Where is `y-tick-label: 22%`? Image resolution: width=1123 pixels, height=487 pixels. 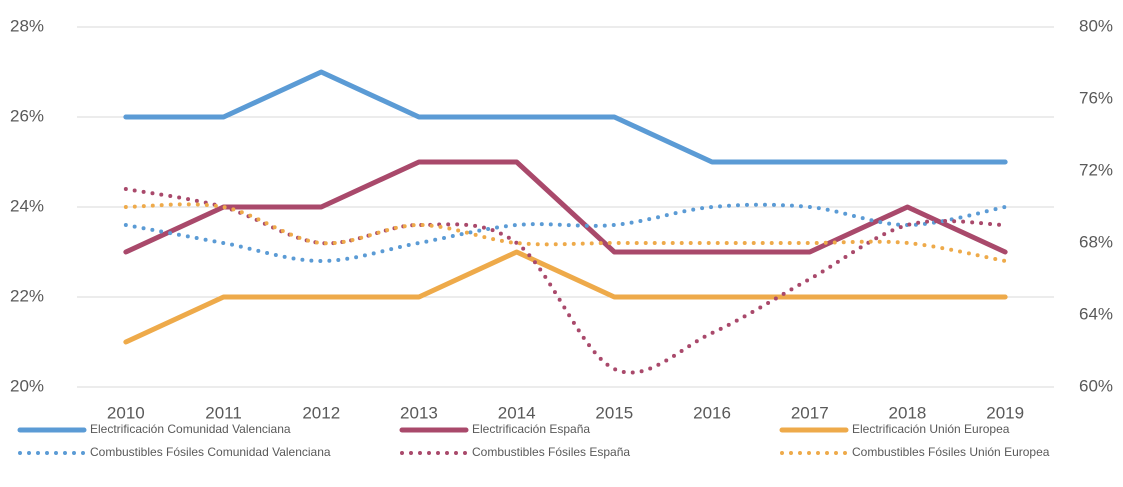
y-tick-label: 22% is located at coordinates (27, 295).